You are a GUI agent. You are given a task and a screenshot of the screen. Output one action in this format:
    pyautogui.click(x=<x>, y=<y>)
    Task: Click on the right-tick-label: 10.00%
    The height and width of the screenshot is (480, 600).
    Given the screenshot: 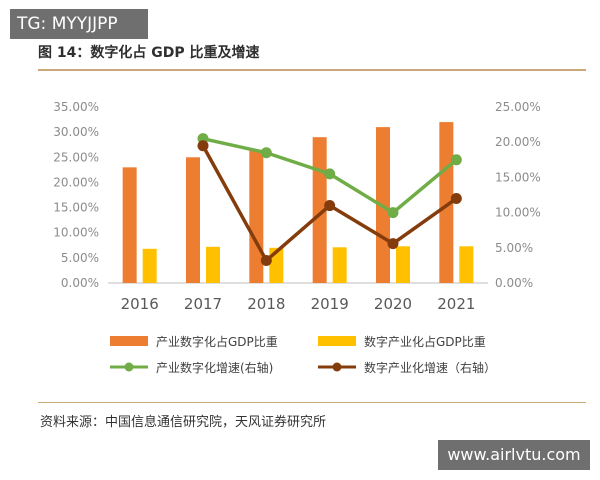 What is the action you would take?
    pyautogui.click(x=518, y=213)
    